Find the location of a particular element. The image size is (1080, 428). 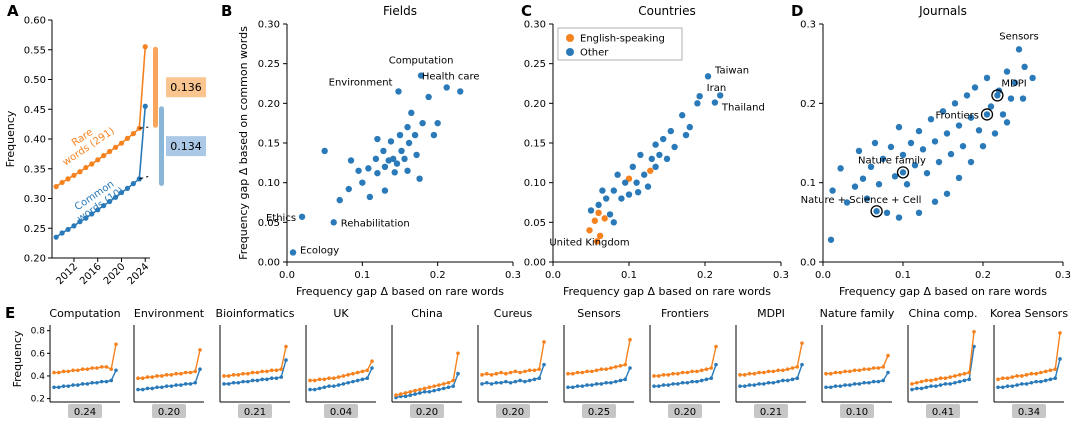

svg-text: 0.8 is located at coordinates (38, 332).